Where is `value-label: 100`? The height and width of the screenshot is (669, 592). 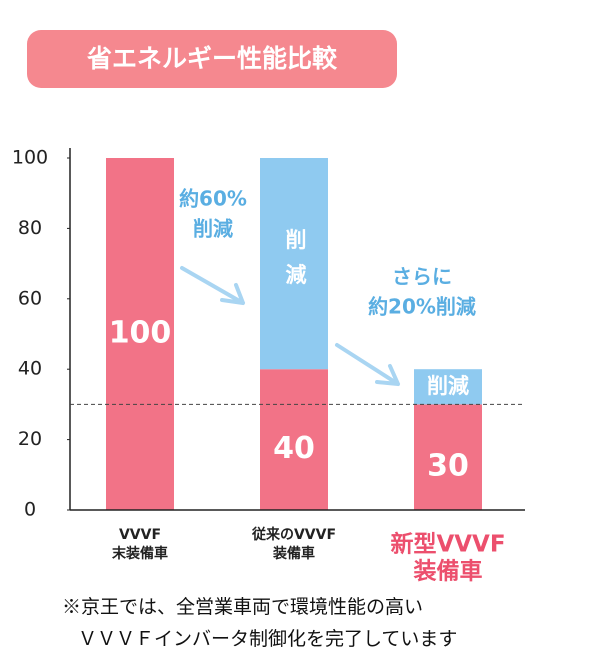 value-label: 100 is located at coordinates (140, 333).